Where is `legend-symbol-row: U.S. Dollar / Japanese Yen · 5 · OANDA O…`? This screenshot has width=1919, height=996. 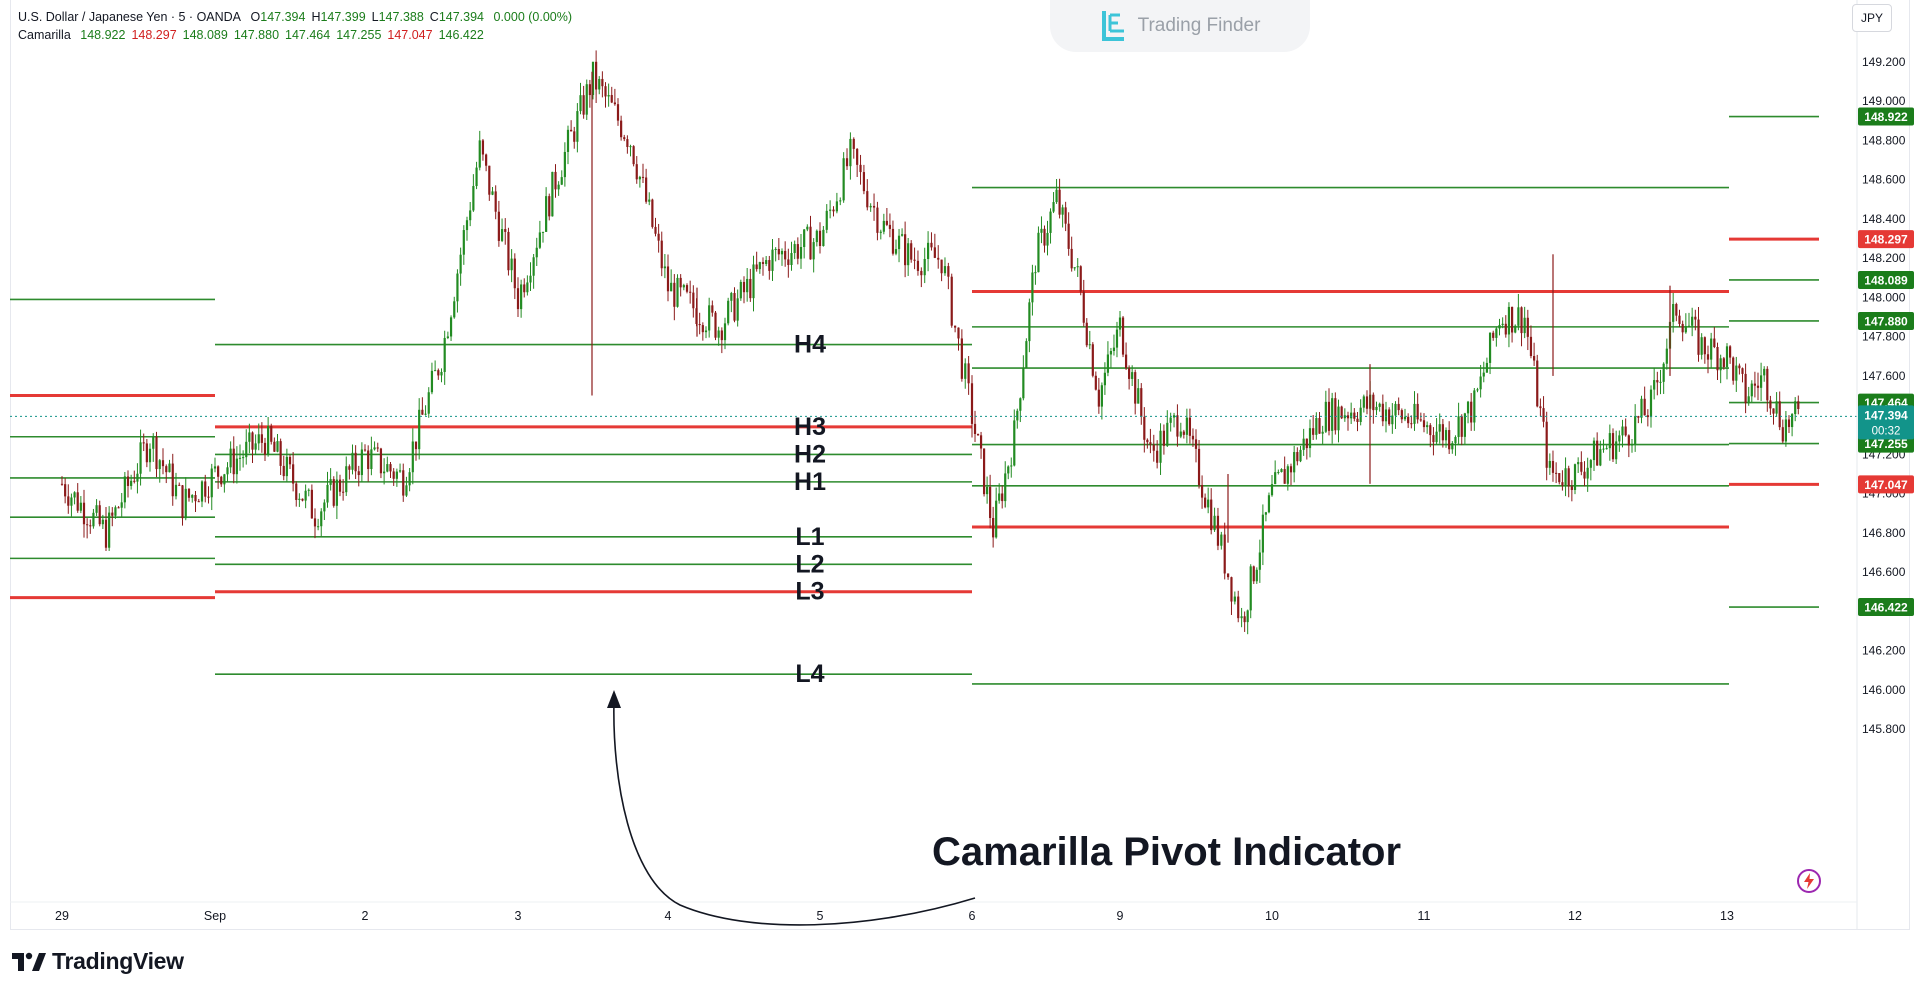 legend-symbol-row: U.S. Dollar / Japanese Yen · 5 · OANDA O… is located at coordinates (295, 17).